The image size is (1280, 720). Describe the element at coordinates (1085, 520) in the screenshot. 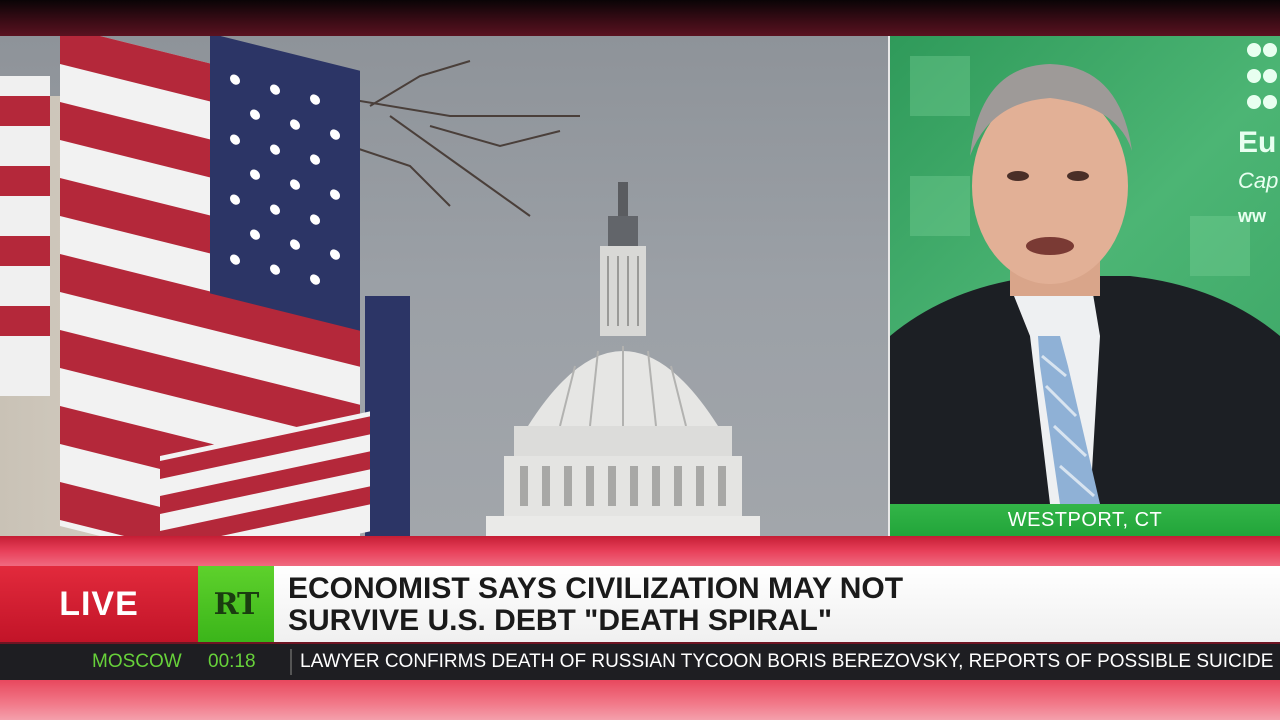

I see `location-label: WESTPORT, CT` at that location.